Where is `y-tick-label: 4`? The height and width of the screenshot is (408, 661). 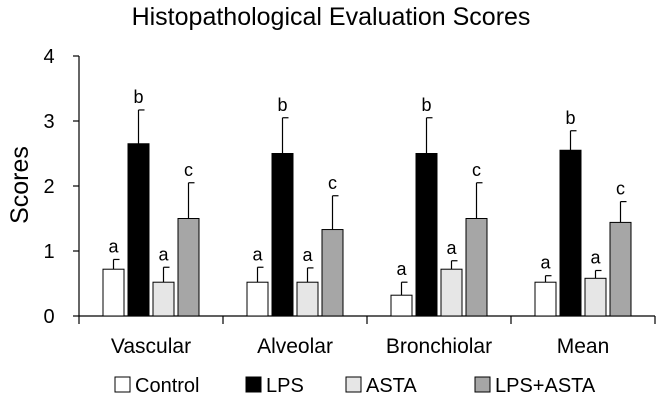 y-tick-label: 4 is located at coordinates (48, 57).